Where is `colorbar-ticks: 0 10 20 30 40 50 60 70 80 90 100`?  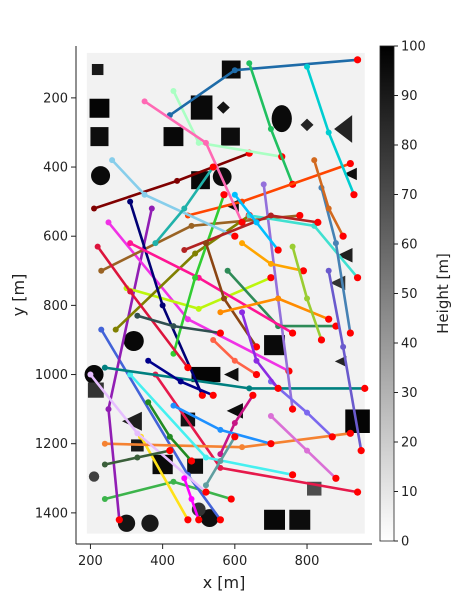
colorbar-ticks: 0 10 20 30 40 50 60 70 80 90 100 is located at coordinates (410, 295).